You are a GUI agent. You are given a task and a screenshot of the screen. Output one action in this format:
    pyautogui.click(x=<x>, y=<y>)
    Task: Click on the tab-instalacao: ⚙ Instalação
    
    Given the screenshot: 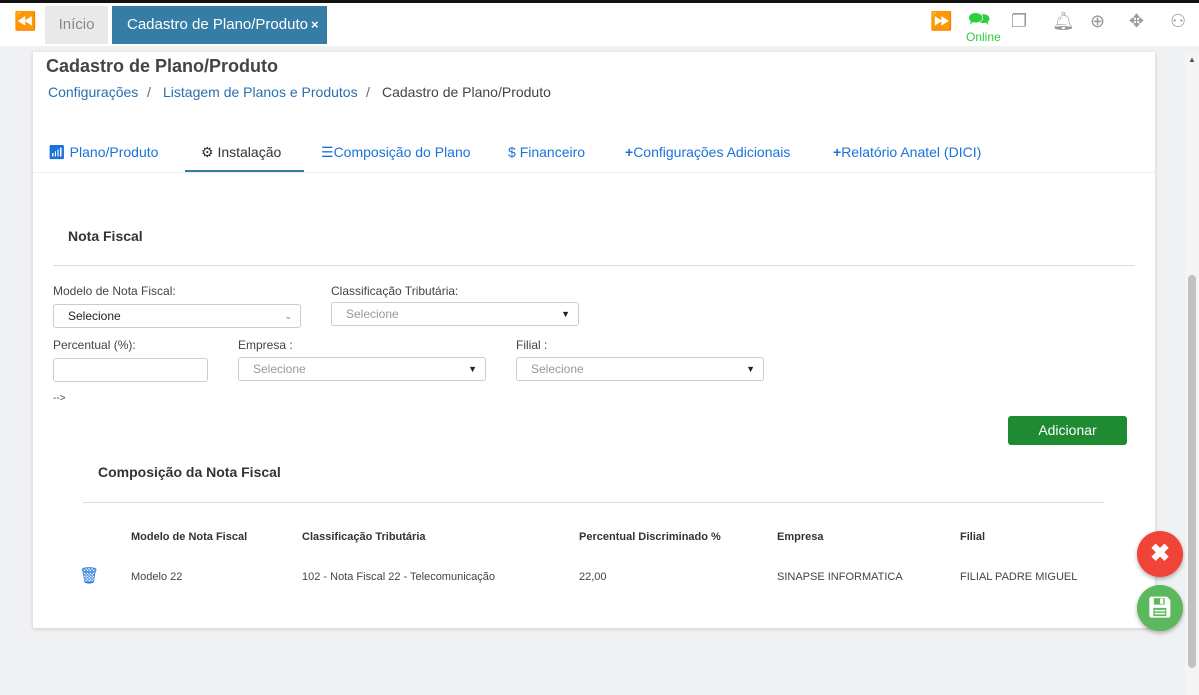 What is the action you would take?
    pyautogui.click(x=241, y=152)
    